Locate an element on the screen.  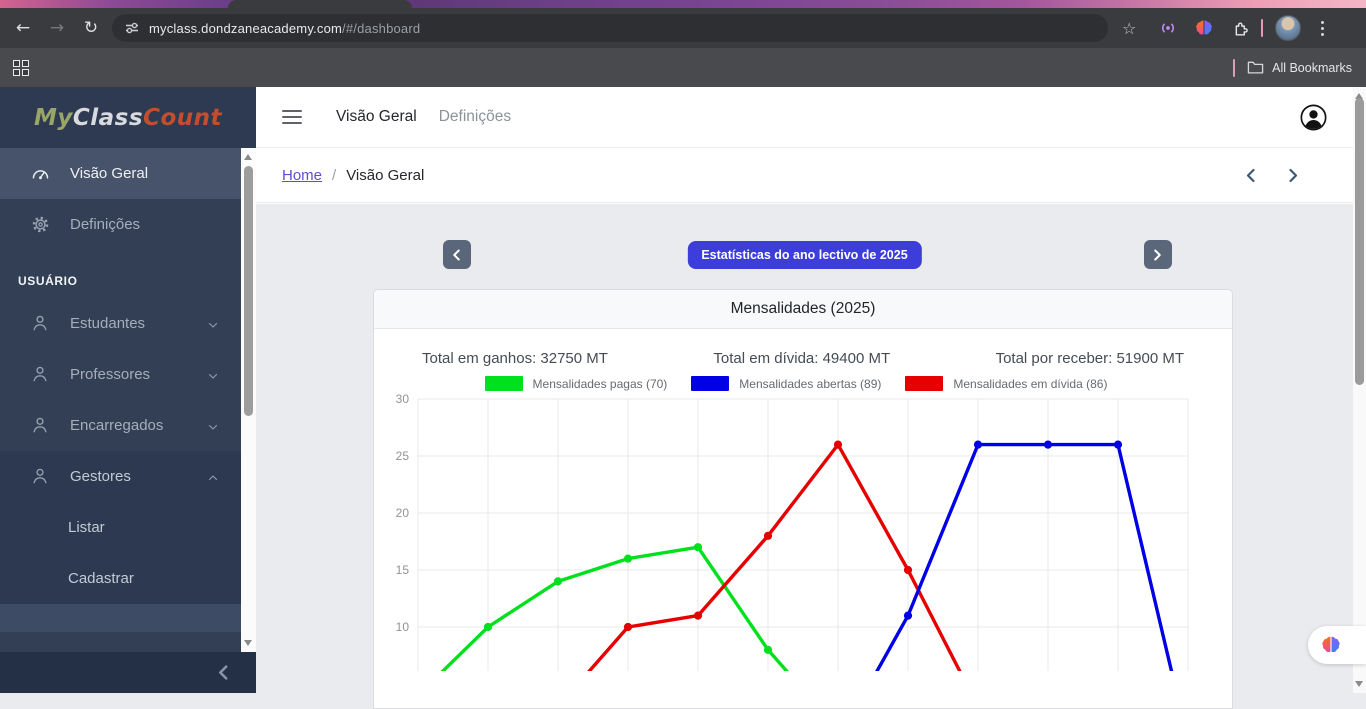
app-topbar: Visão Geral Definições is located at coordinates (804, 117).